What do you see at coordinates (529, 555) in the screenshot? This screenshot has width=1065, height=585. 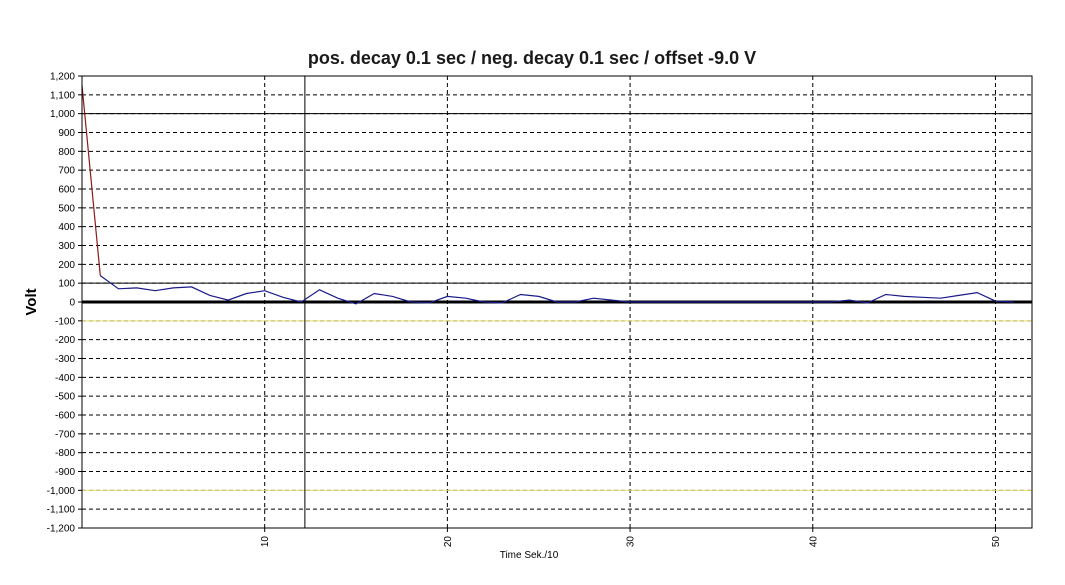 I see `x-axis-label: Time Sek./10` at bounding box center [529, 555].